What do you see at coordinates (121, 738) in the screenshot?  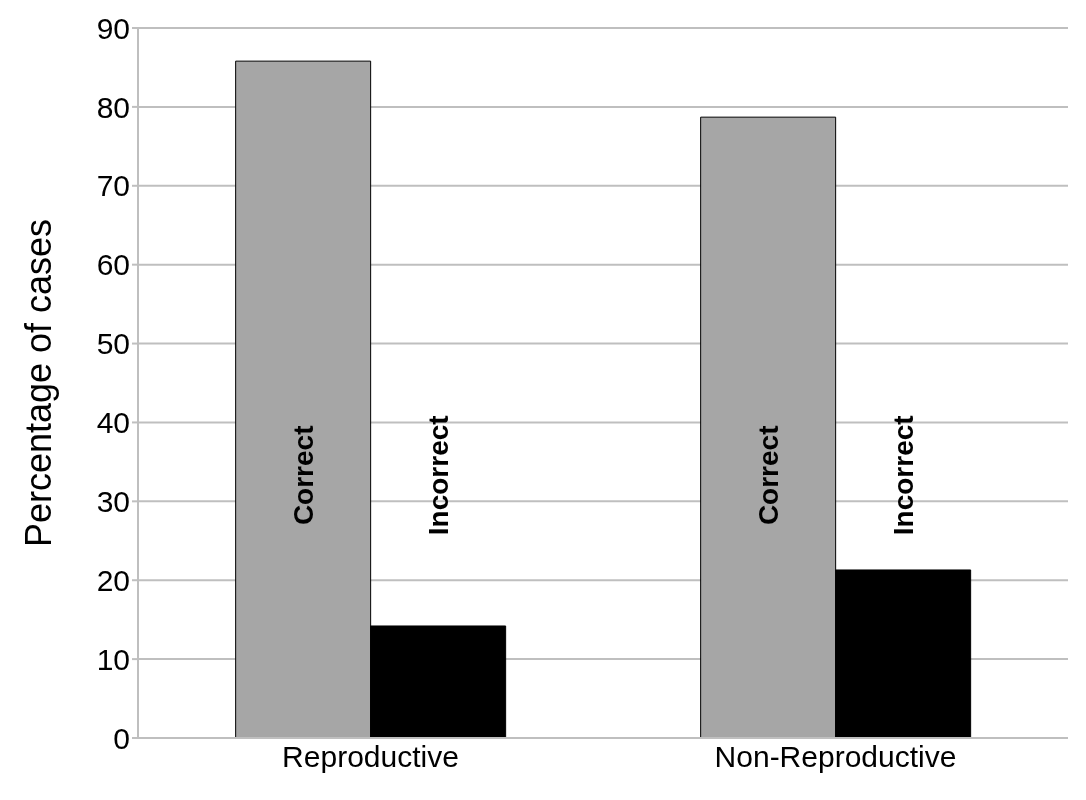 I see `y-tick-label: 0` at bounding box center [121, 738].